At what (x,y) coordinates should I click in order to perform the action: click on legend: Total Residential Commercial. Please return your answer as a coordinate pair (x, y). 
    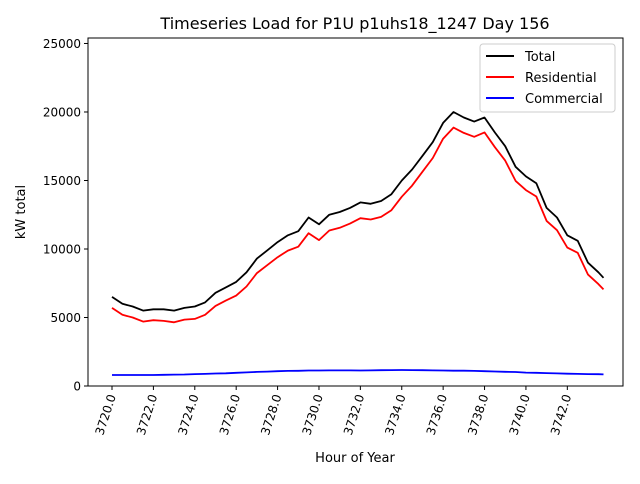
    Looking at the image, I should click on (547, 78).